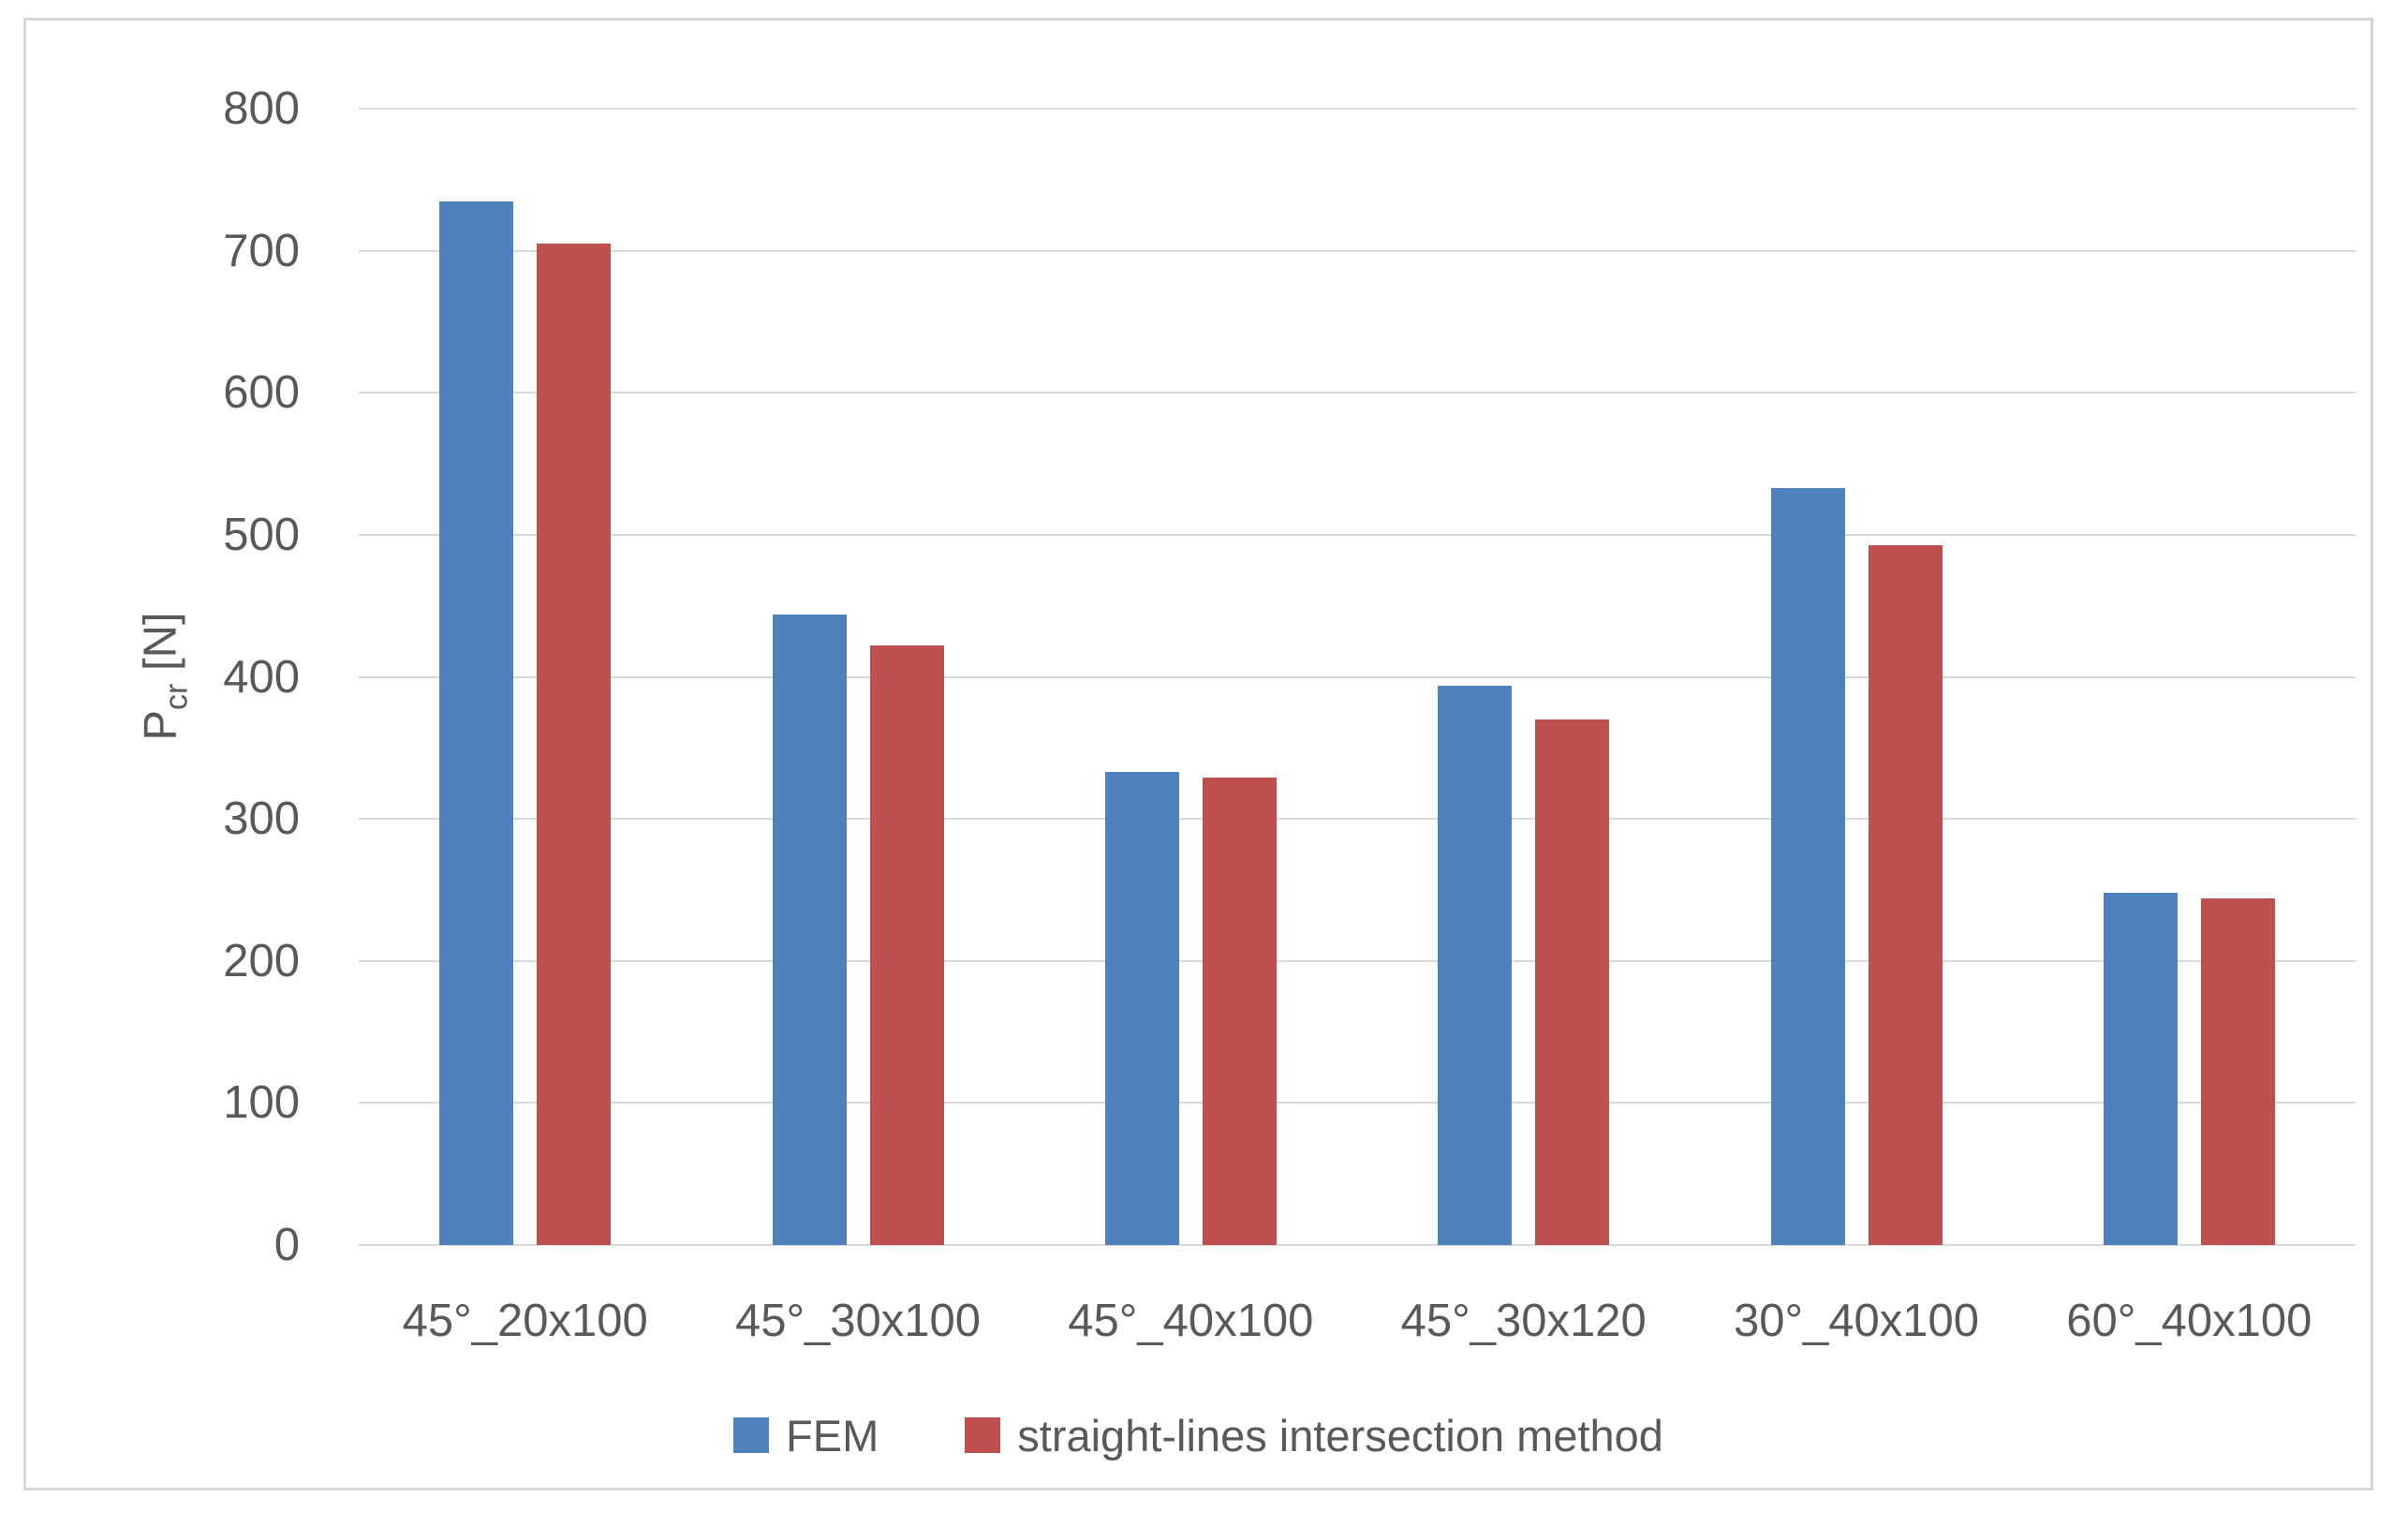 Image resolution: width=2408 pixels, height=1527 pixels. I want to click on legend-label: FEM, so click(832, 1435).